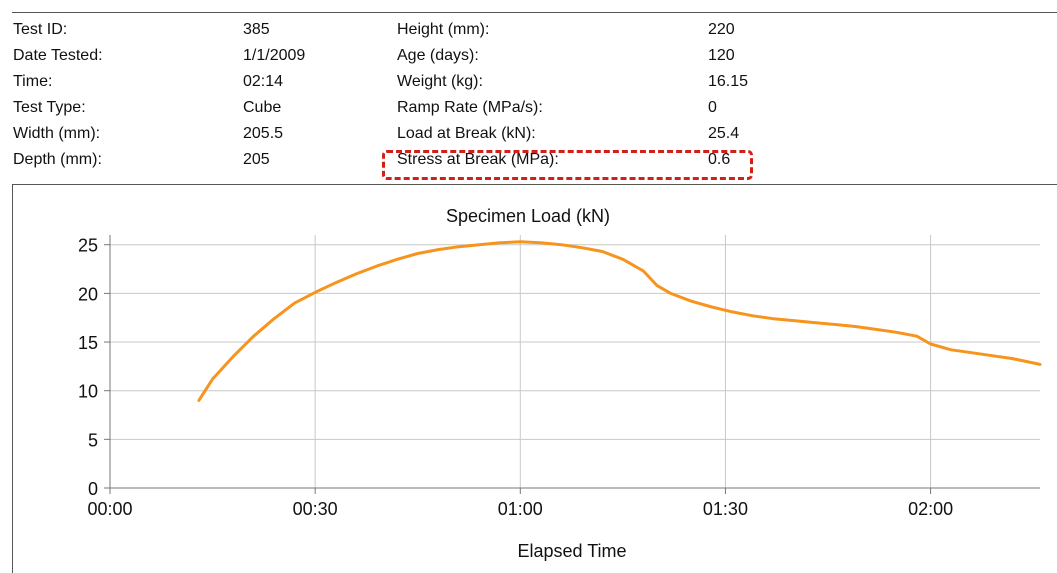 The width and height of the screenshot is (1057, 573). What do you see at coordinates (724, 133) in the screenshot?
I see `load-at-break-value: 25.4` at bounding box center [724, 133].